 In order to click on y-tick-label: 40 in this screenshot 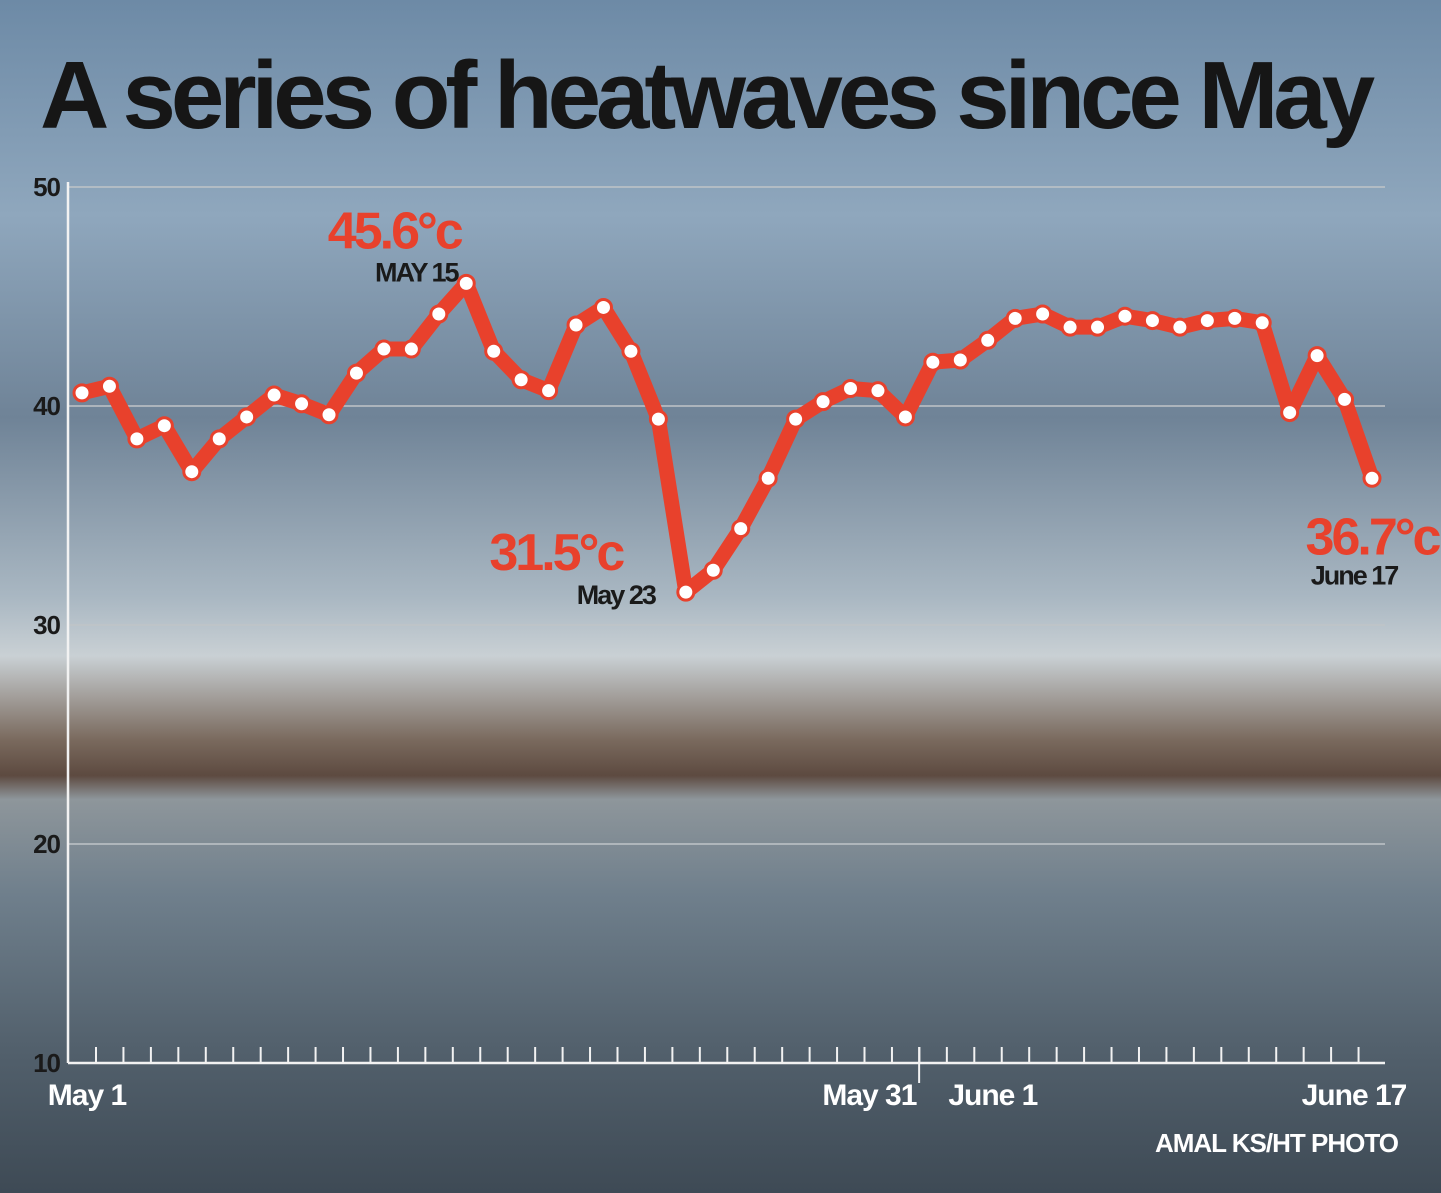, I will do `click(46, 406)`.